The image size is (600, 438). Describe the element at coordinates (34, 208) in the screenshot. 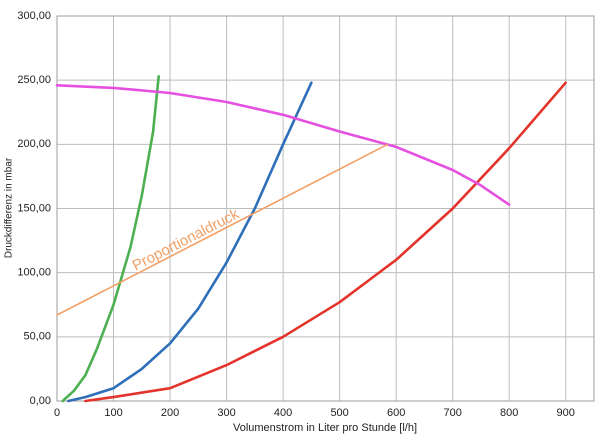

I see `y-tick-label: 150,00` at that location.